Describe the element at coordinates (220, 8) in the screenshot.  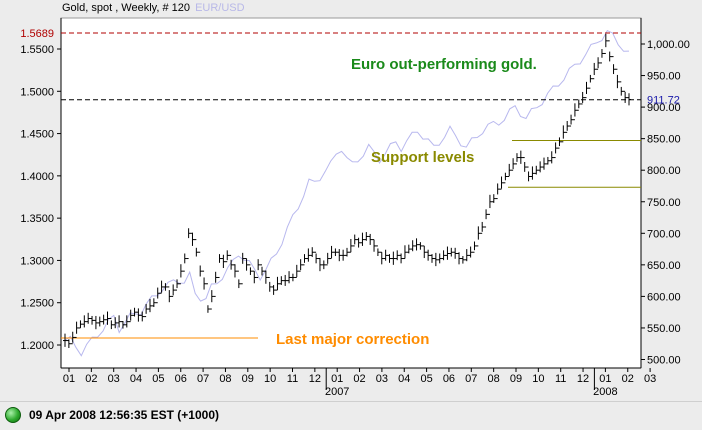
I see `overlay-symbol-label: EUR/USD` at that location.